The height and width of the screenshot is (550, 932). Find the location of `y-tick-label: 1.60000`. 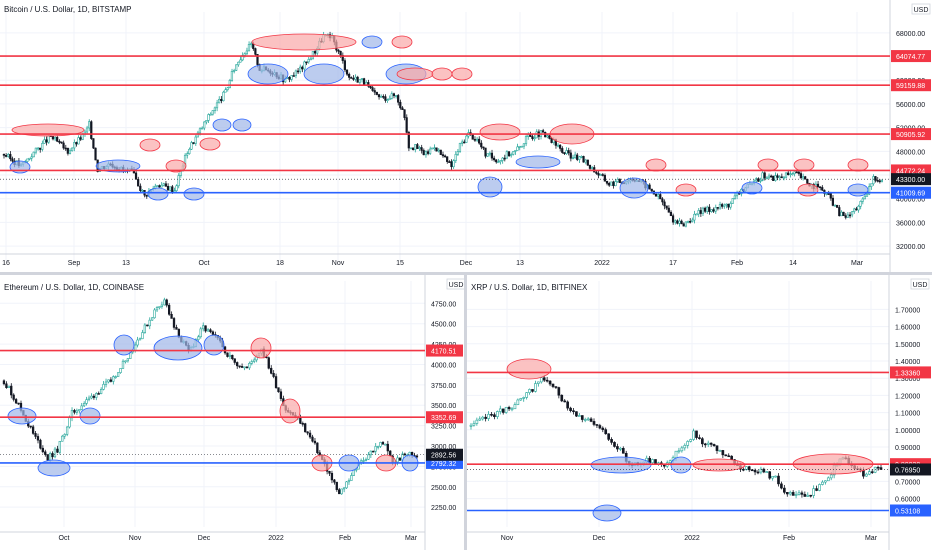

y-tick-label: 1.60000 is located at coordinates (907, 328).